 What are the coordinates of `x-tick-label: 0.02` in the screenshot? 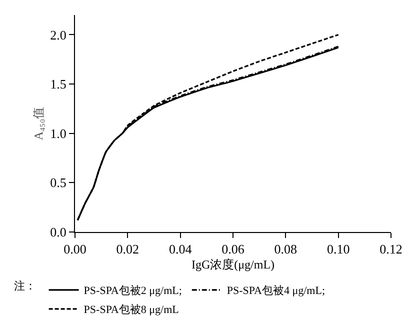 It's located at (128, 249).